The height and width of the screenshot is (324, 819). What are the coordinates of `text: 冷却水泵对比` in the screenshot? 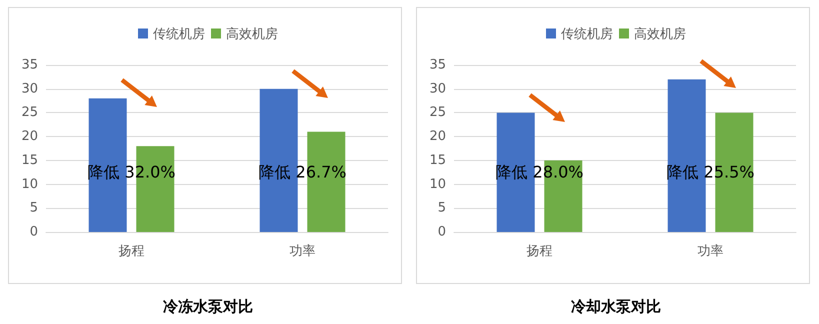 It's located at (616, 307).